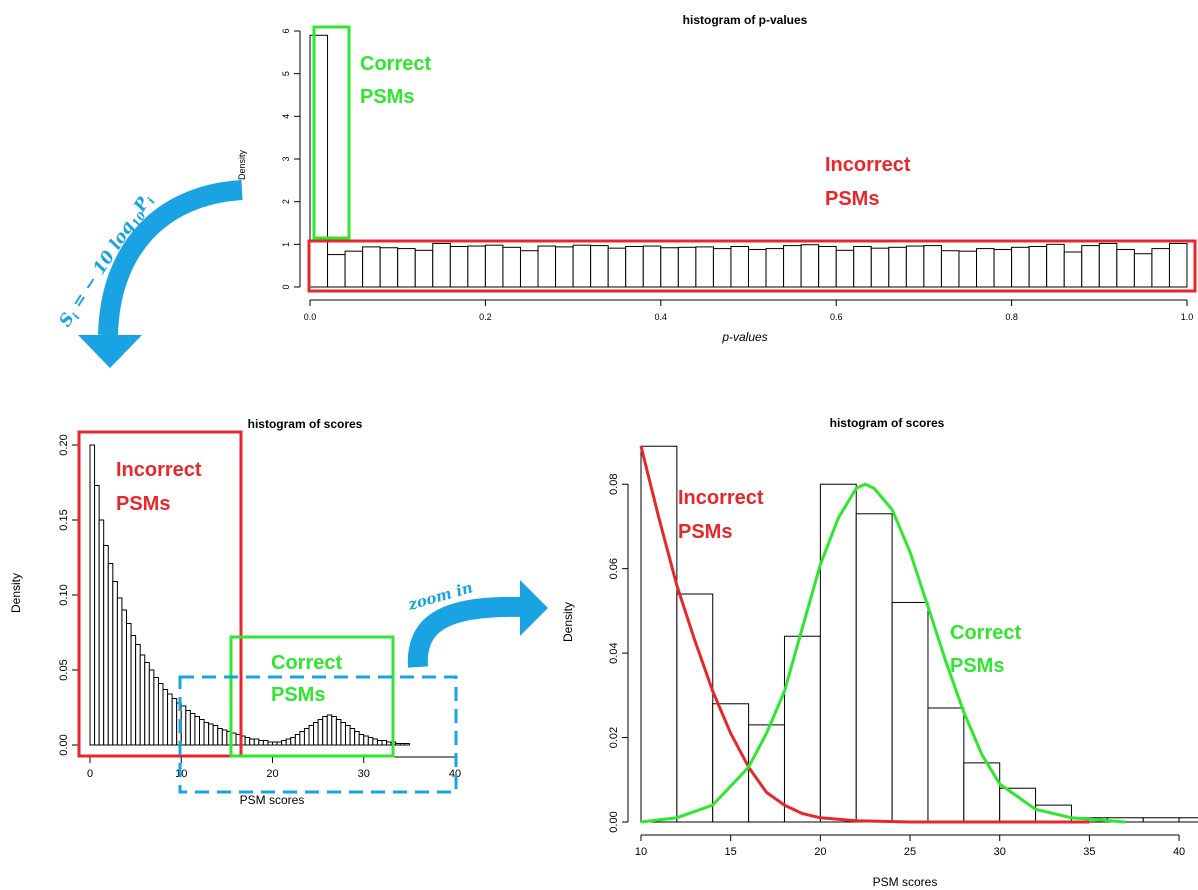  Describe the element at coordinates (286, 286) in the screenshot. I see `y-tick-label: 0` at that location.